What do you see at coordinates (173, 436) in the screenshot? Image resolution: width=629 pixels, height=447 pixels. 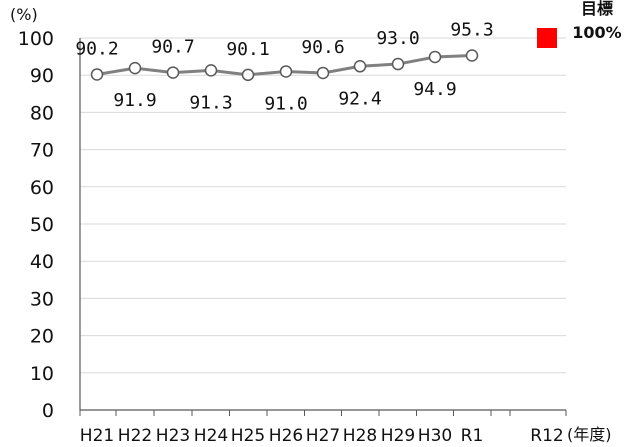 I see `x-tick-label: H23` at bounding box center [173, 436].